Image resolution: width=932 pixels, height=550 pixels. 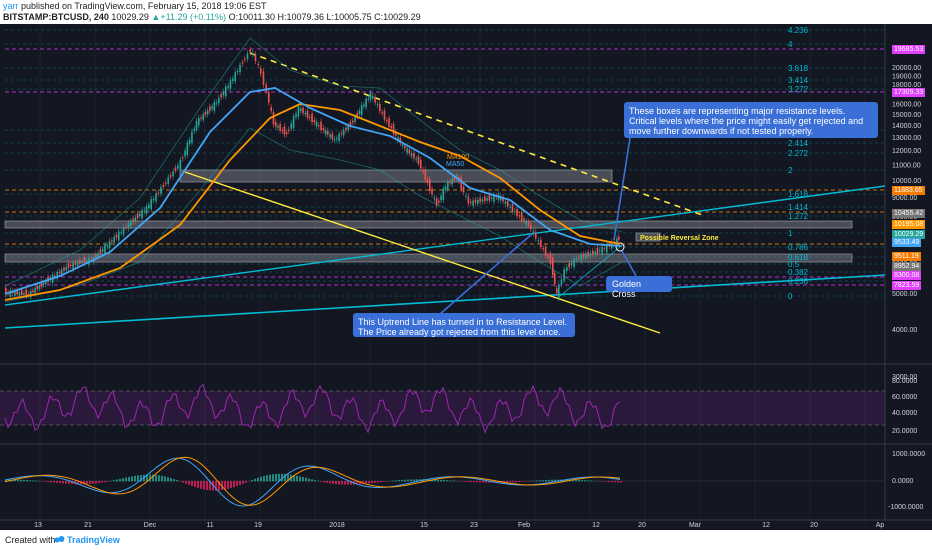 I want to click on author-link: yarr, so click(x=11, y=6).